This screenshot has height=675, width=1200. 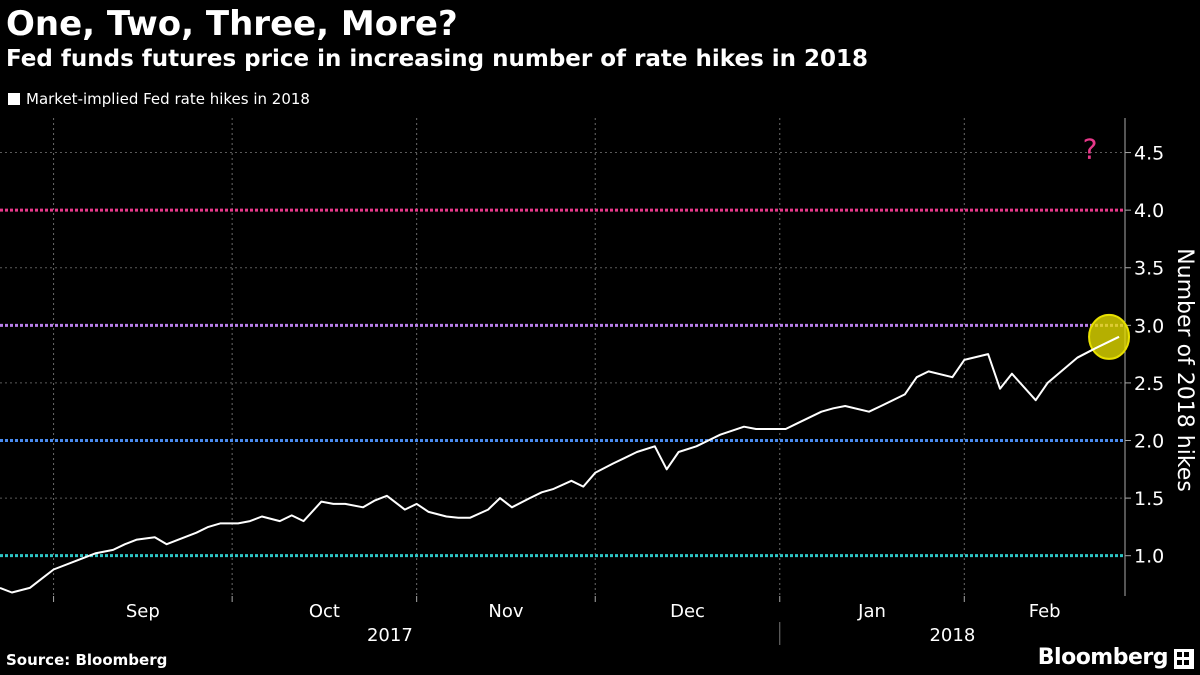 What do you see at coordinates (1184, 370) in the screenshot?
I see `y-axis-title: Number of 2018 hikes` at bounding box center [1184, 370].